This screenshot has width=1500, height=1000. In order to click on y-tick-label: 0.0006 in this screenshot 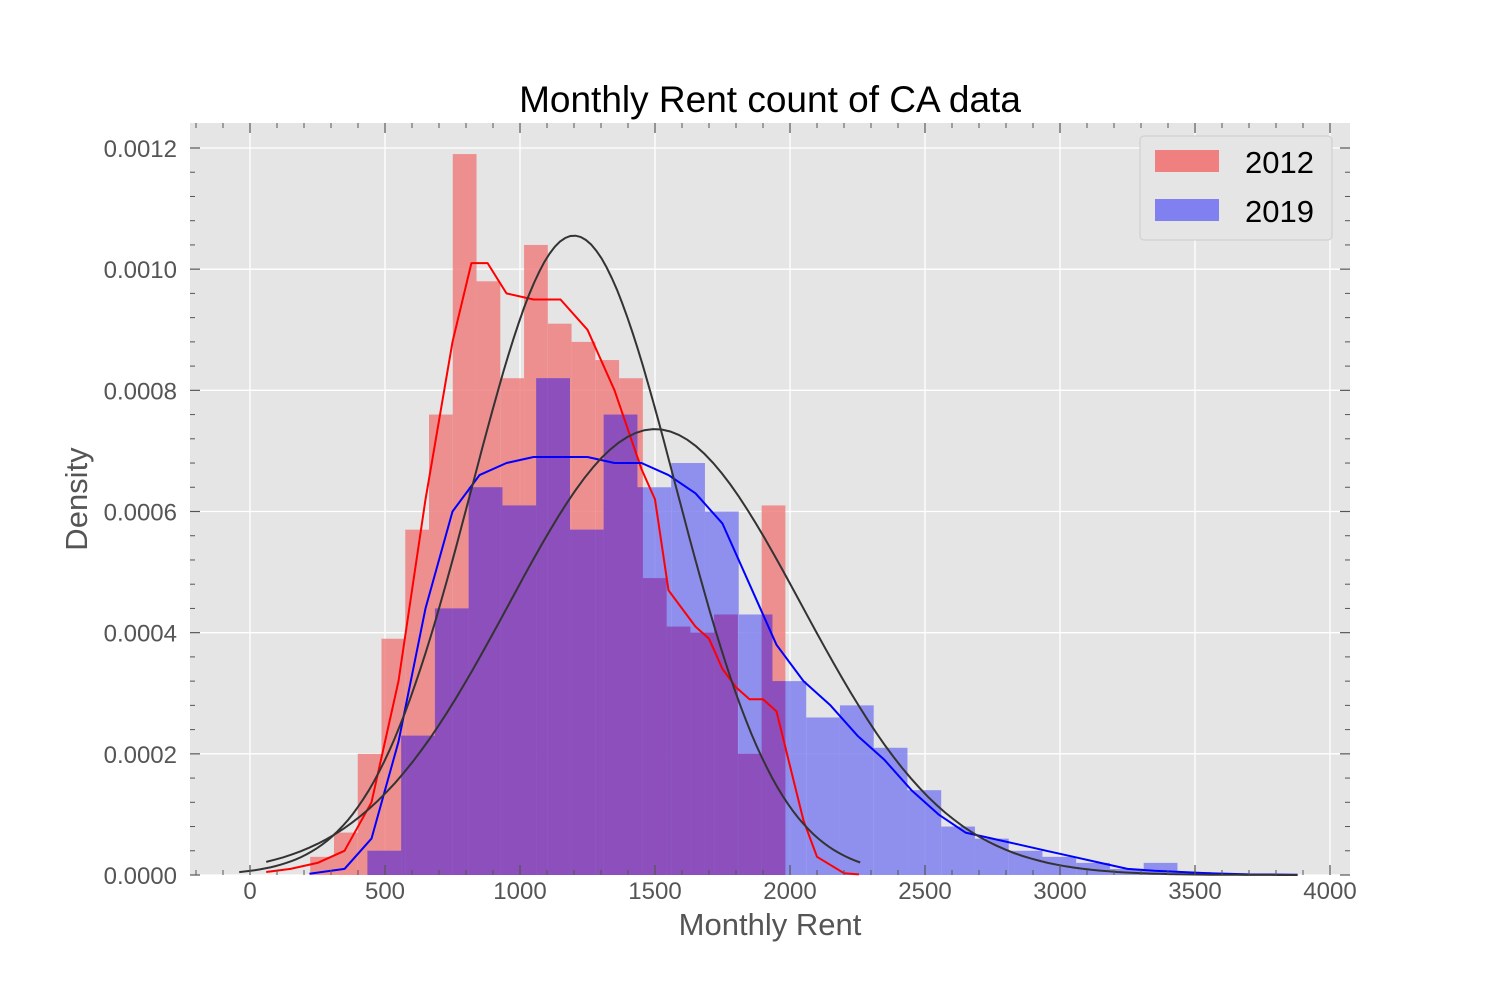, I will do `click(140, 513)`.